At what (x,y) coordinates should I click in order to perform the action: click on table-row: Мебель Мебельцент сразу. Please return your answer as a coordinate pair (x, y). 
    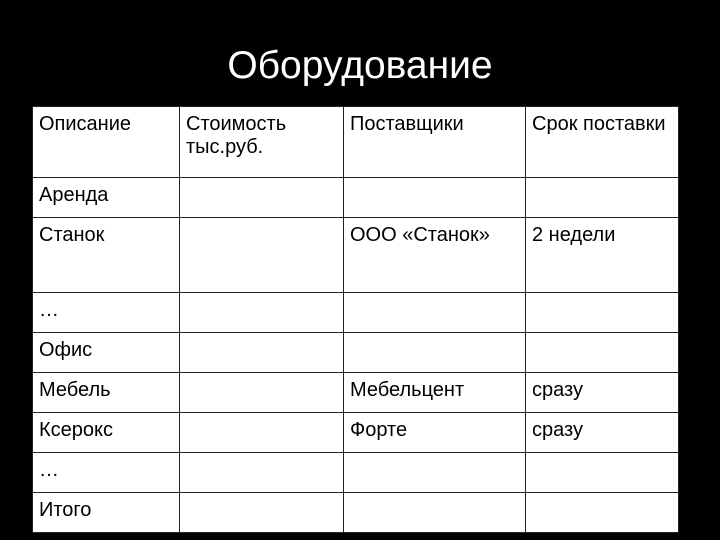
    Looking at the image, I should click on (355, 392).